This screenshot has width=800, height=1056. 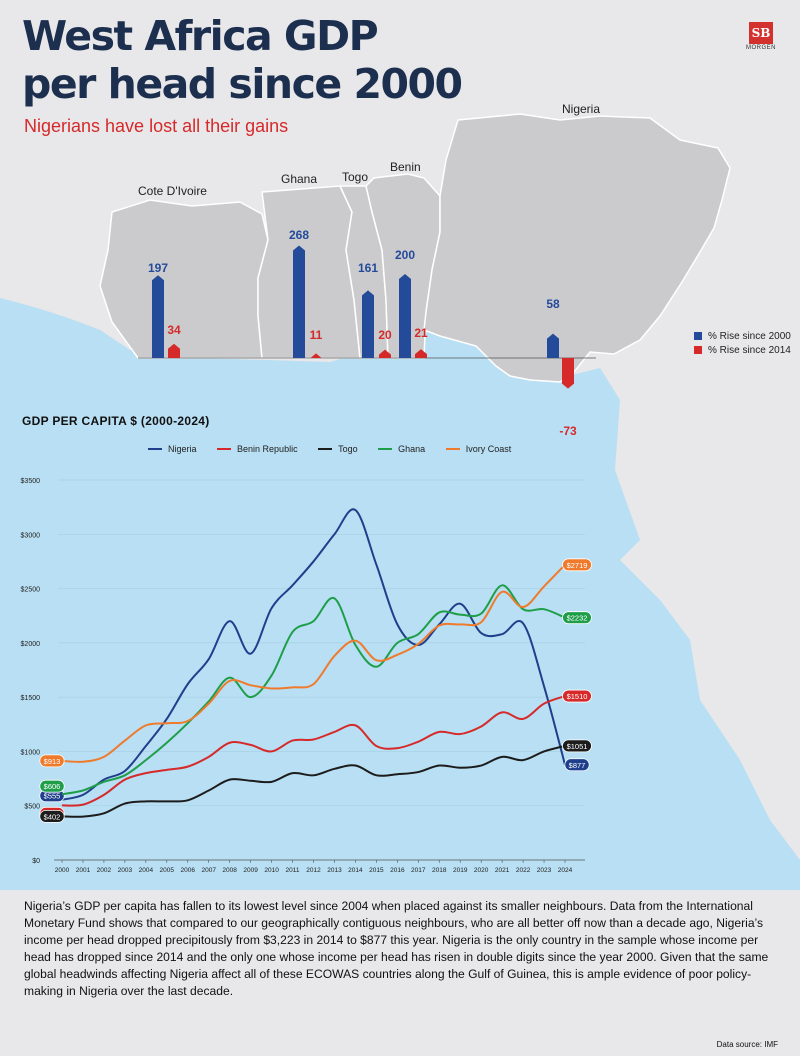 I want to click on x-tick-label: 2009, so click(x=250, y=870).